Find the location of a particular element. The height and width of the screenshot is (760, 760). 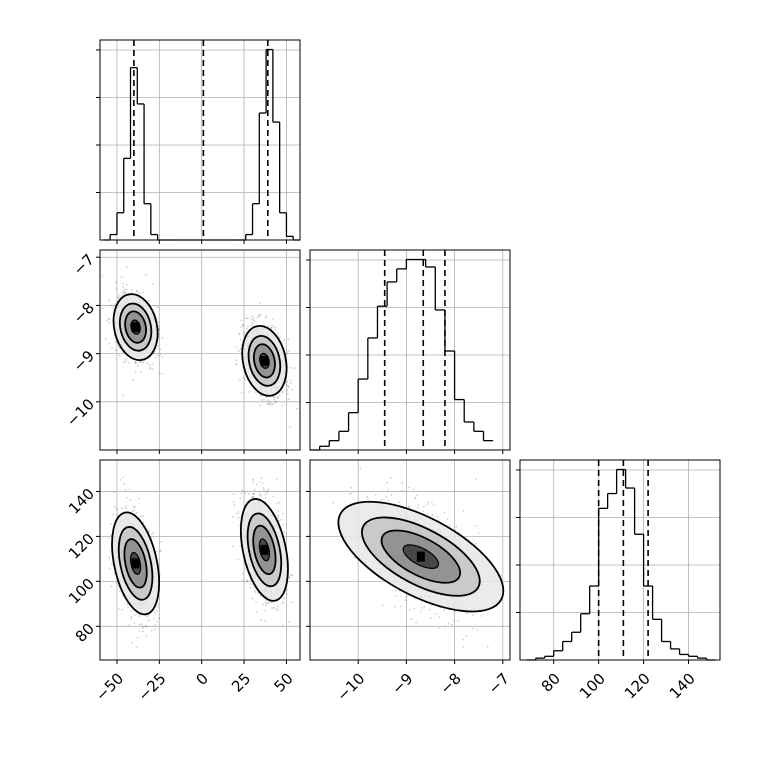

density-peak is located at coordinates (420, 556).